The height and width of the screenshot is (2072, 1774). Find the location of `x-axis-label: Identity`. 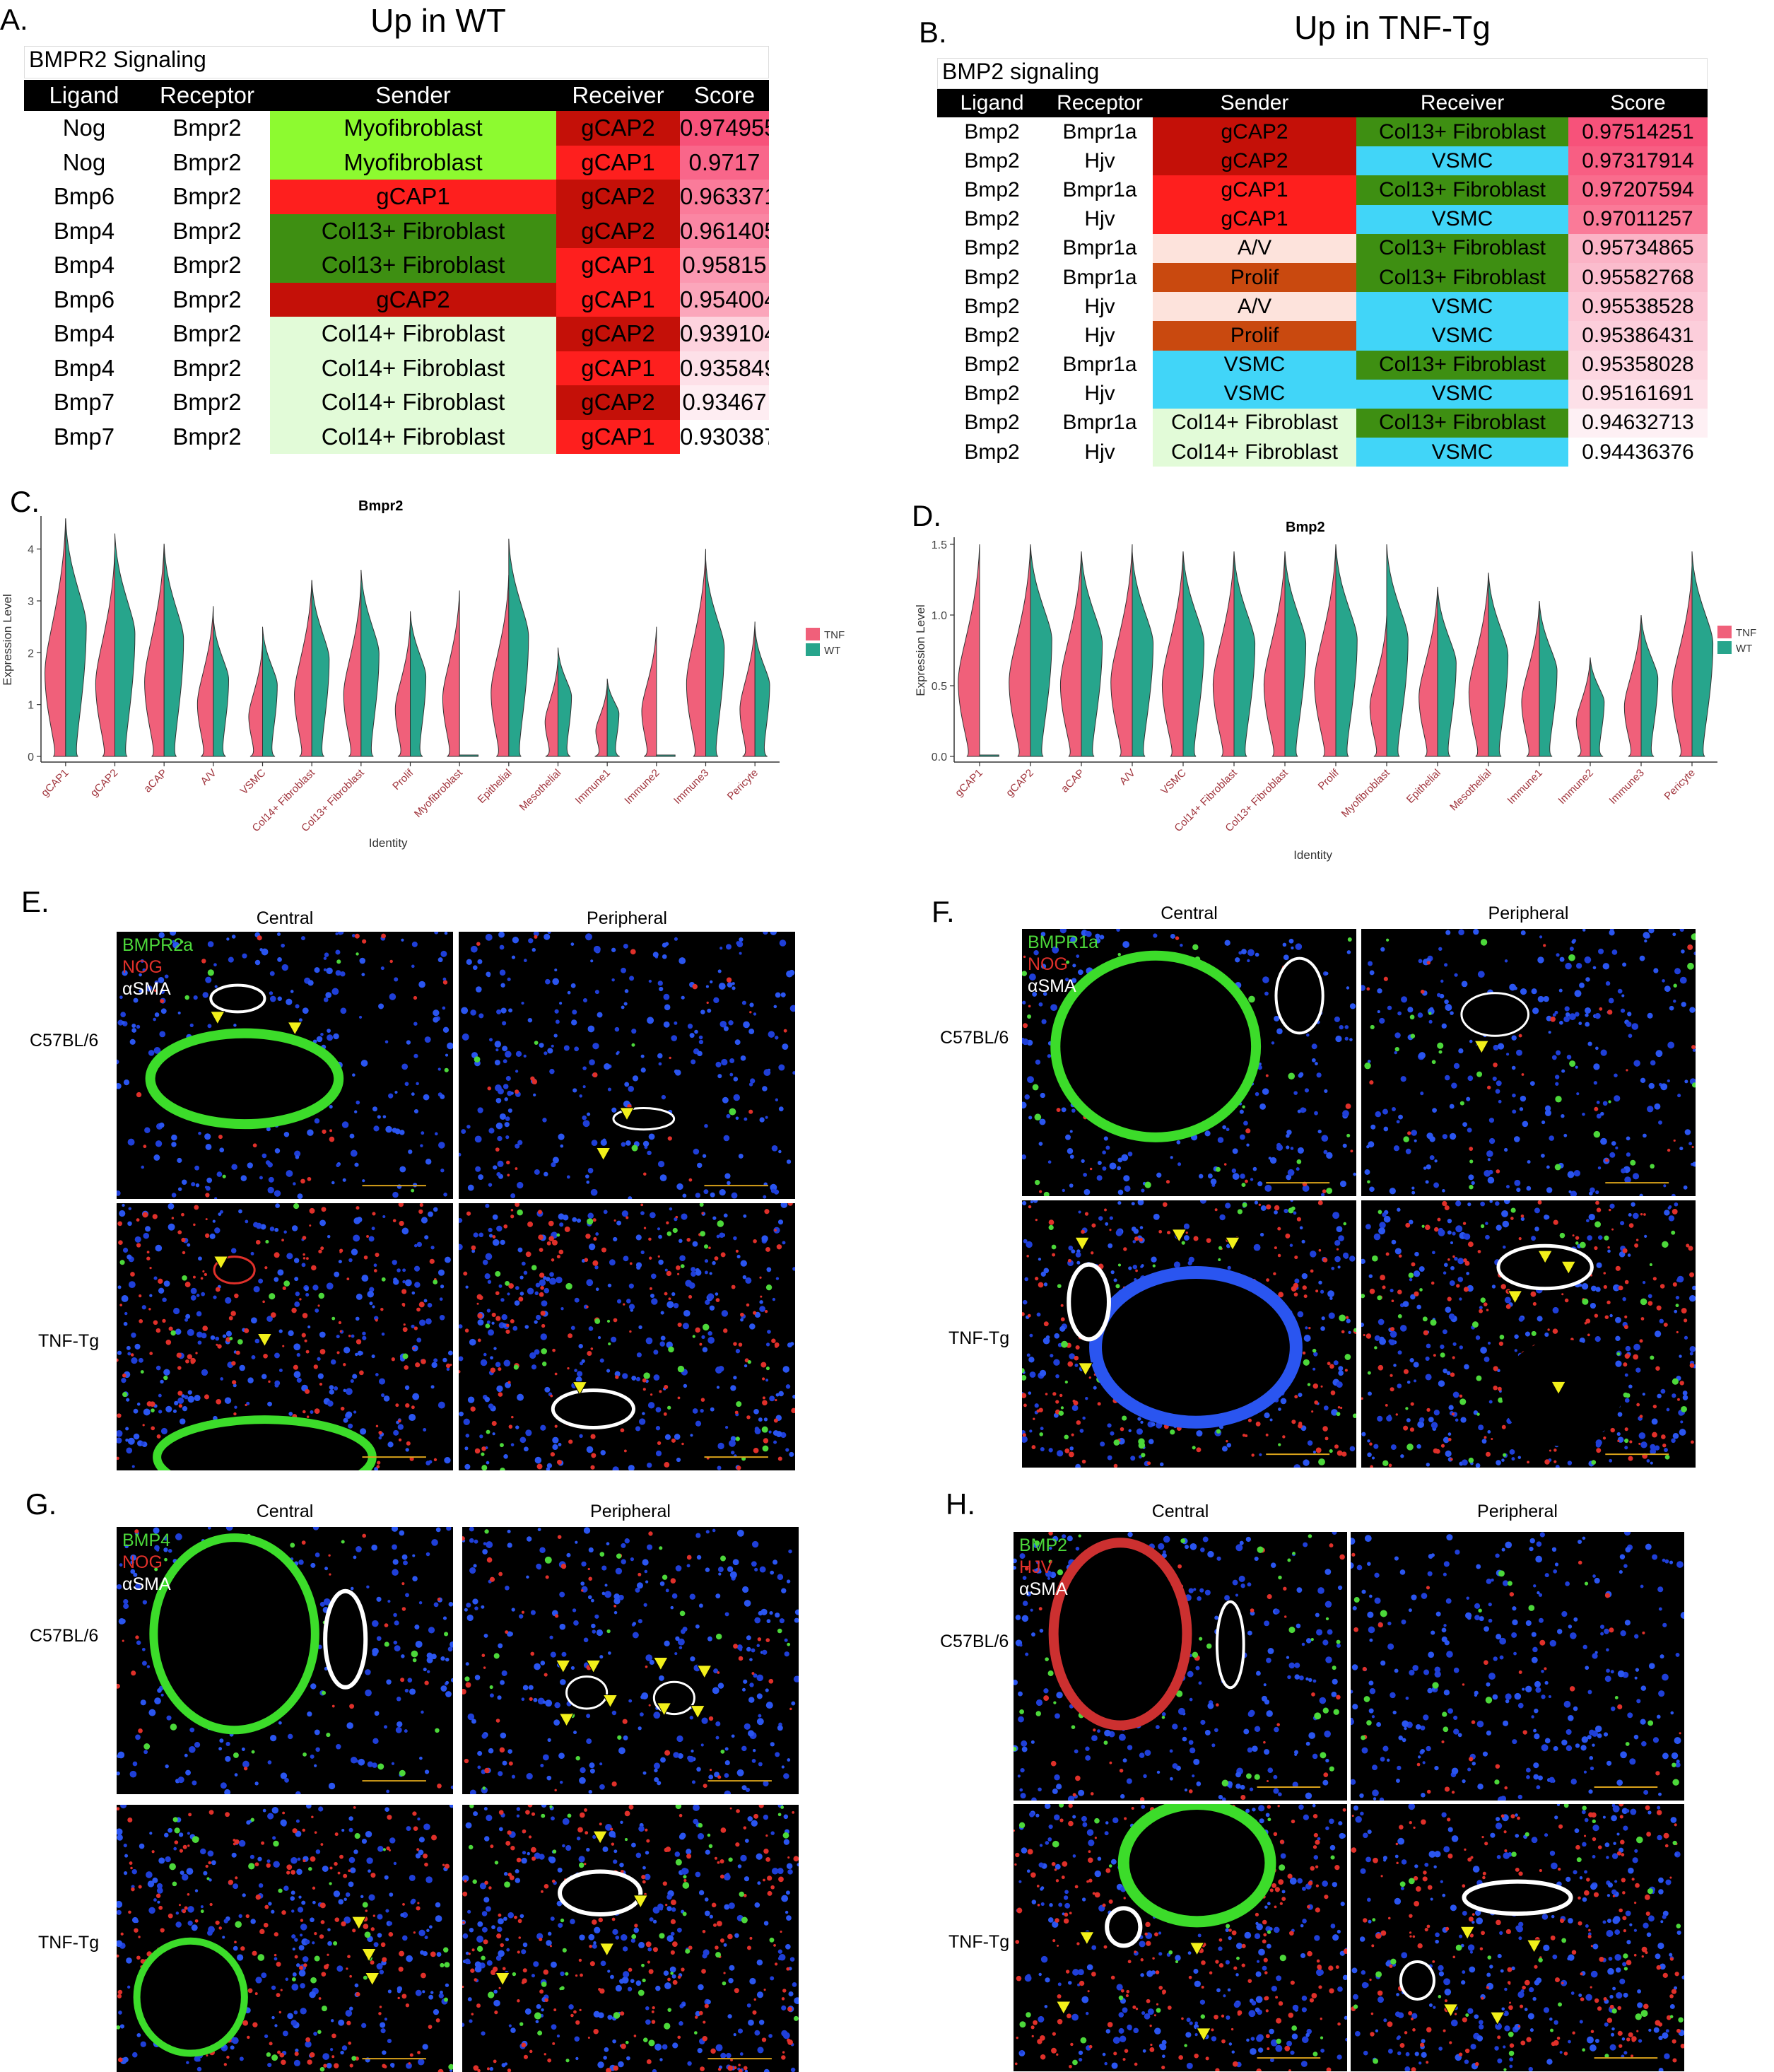

x-axis-label: Identity is located at coordinates (388, 843).